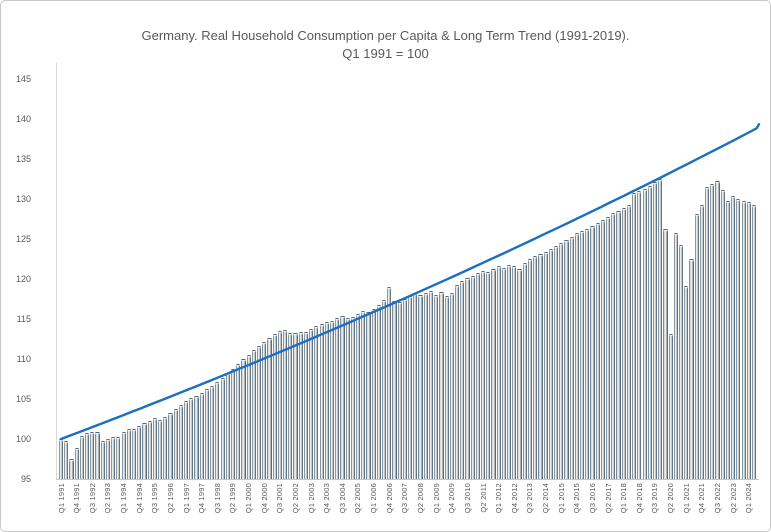 This screenshot has width=771, height=532. Describe the element at coordinates (311, 498) in the screenshot. I see `x-tick-label: Q1 2003` at that location.